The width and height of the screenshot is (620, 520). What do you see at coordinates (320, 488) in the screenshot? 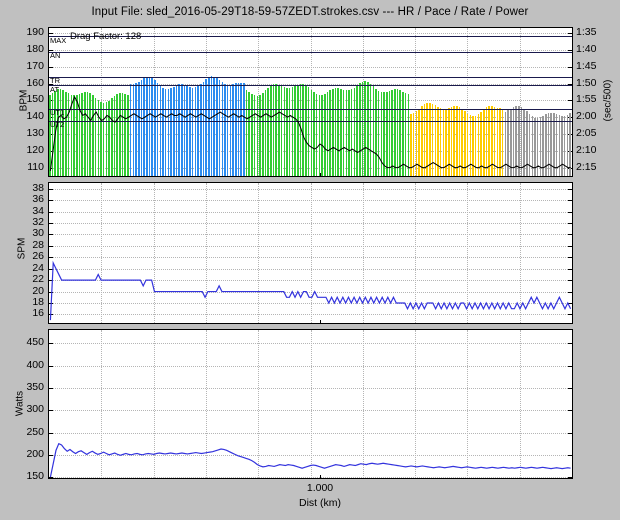
I see `x-tick-label: 1.000` at bounding box center [320, 488].